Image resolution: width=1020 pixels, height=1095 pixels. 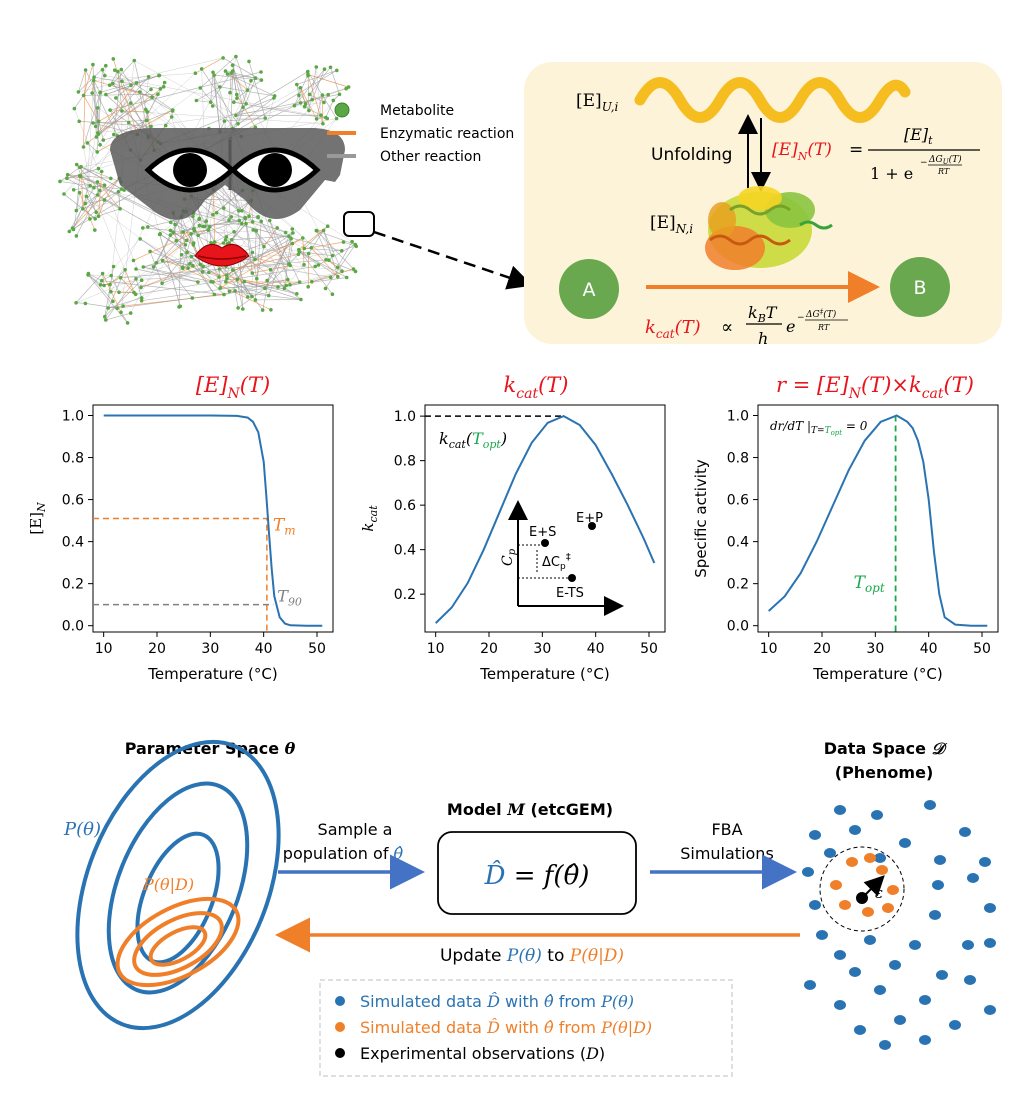 What do you see at coordinates (920, 287) in the screenshot?
I see `product-node-b` at bounding box center [920, 287].